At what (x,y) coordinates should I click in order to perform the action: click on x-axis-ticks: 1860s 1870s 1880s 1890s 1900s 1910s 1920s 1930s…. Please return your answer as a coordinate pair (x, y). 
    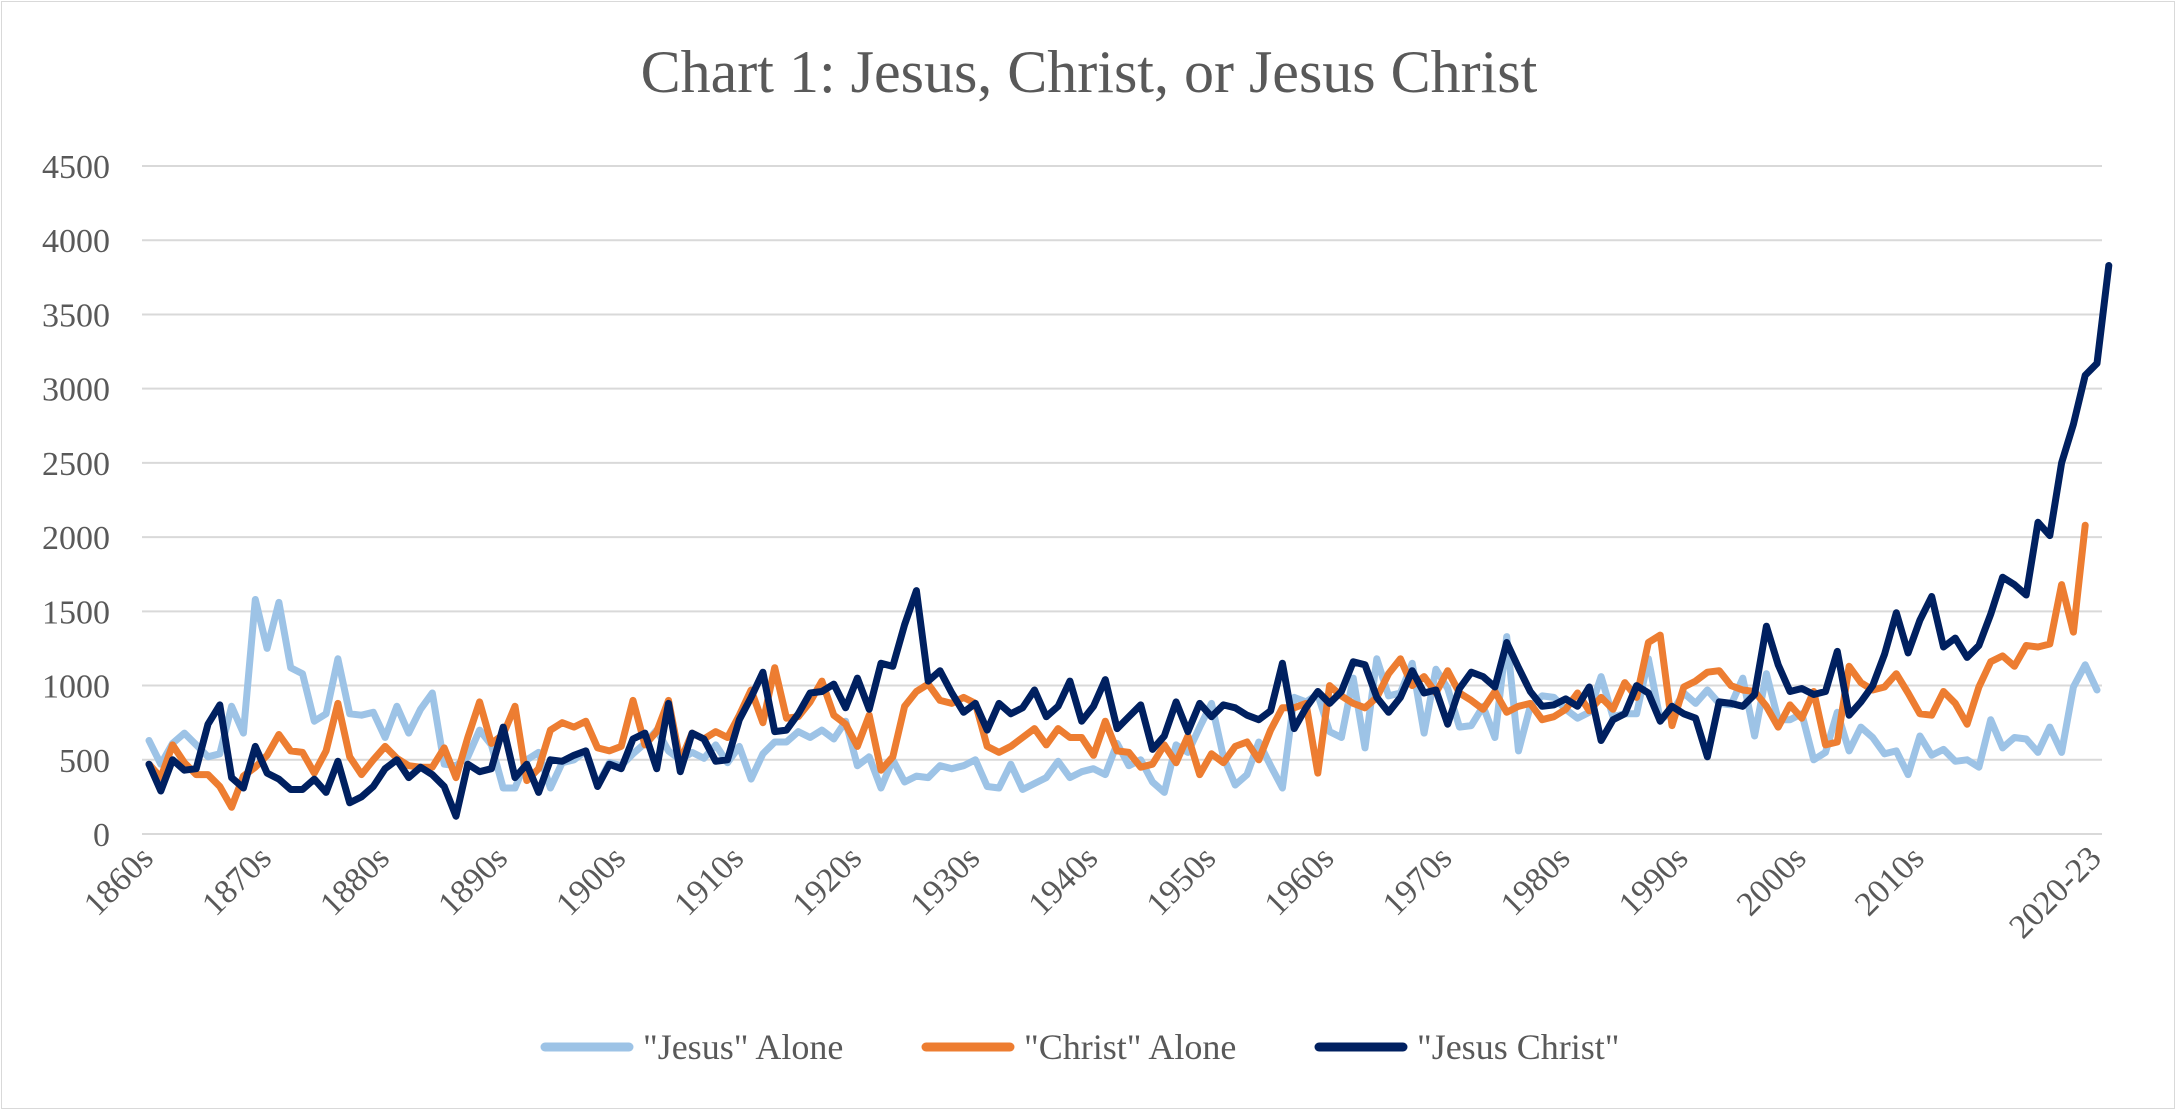
    Looking at the image, I should click on (1093, 892).